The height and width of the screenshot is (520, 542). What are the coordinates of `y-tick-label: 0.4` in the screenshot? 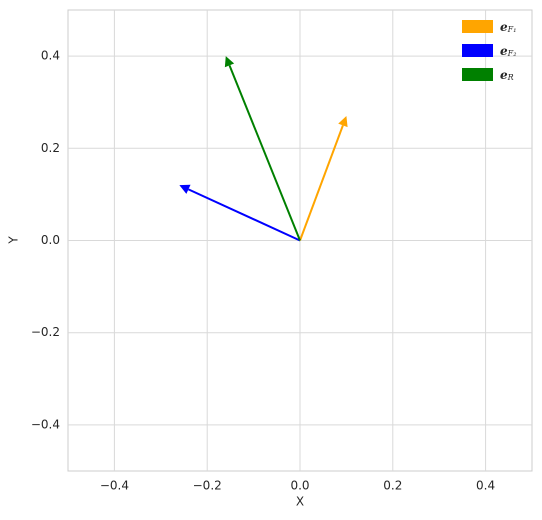 It's located at (50, 56).